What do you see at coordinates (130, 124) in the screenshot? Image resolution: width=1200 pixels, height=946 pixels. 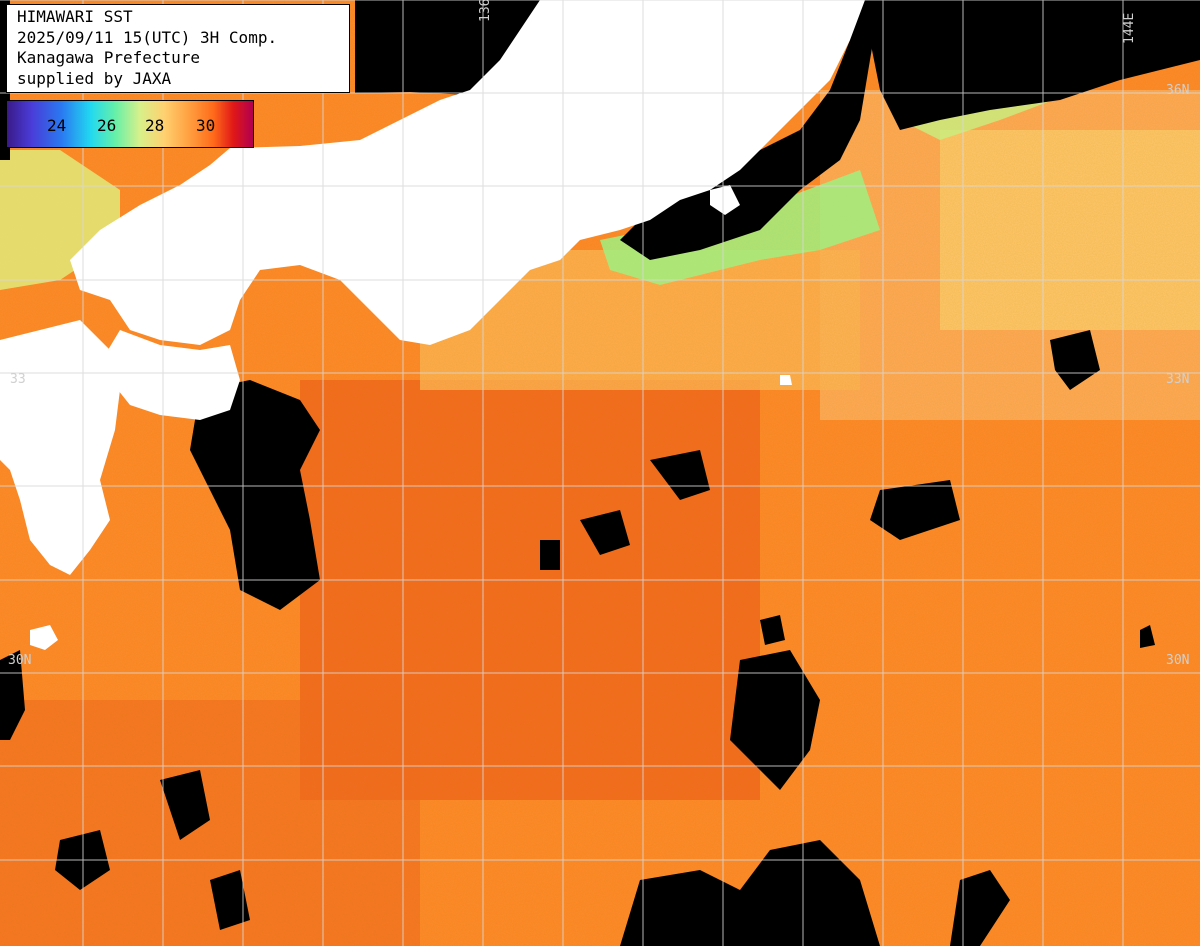 I see `temperature-color-scale: 24 26 28 30` at bounding box center [130, 124].